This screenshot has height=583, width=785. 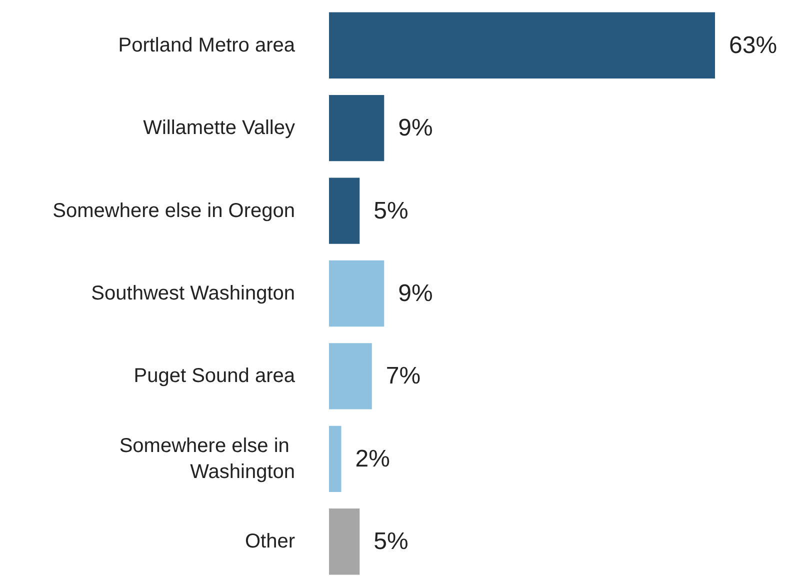 What do you see at coordinates (403, 376) in the screenshot?
I see `data-label: 7%` at bounding box center [403, 376].